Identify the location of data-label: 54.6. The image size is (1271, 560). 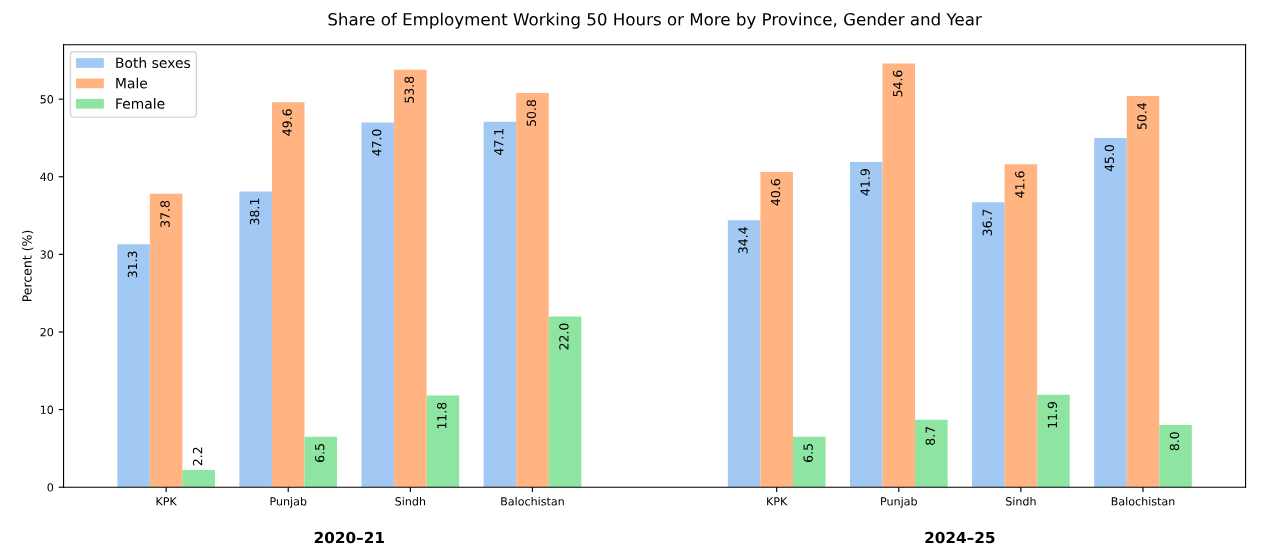
(897, 83).